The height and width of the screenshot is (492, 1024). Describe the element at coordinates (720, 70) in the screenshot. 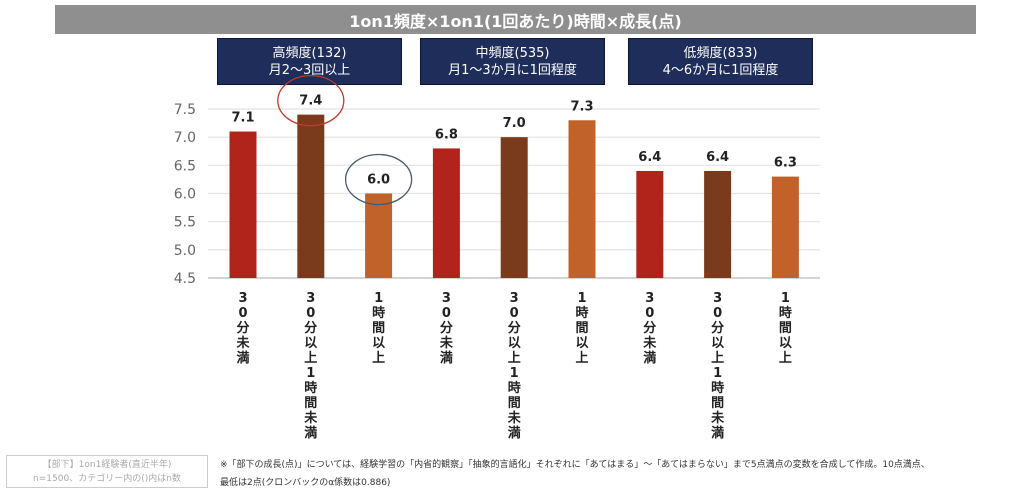

I see `group-sublabel: 4～6か月に1回程度` at that location.